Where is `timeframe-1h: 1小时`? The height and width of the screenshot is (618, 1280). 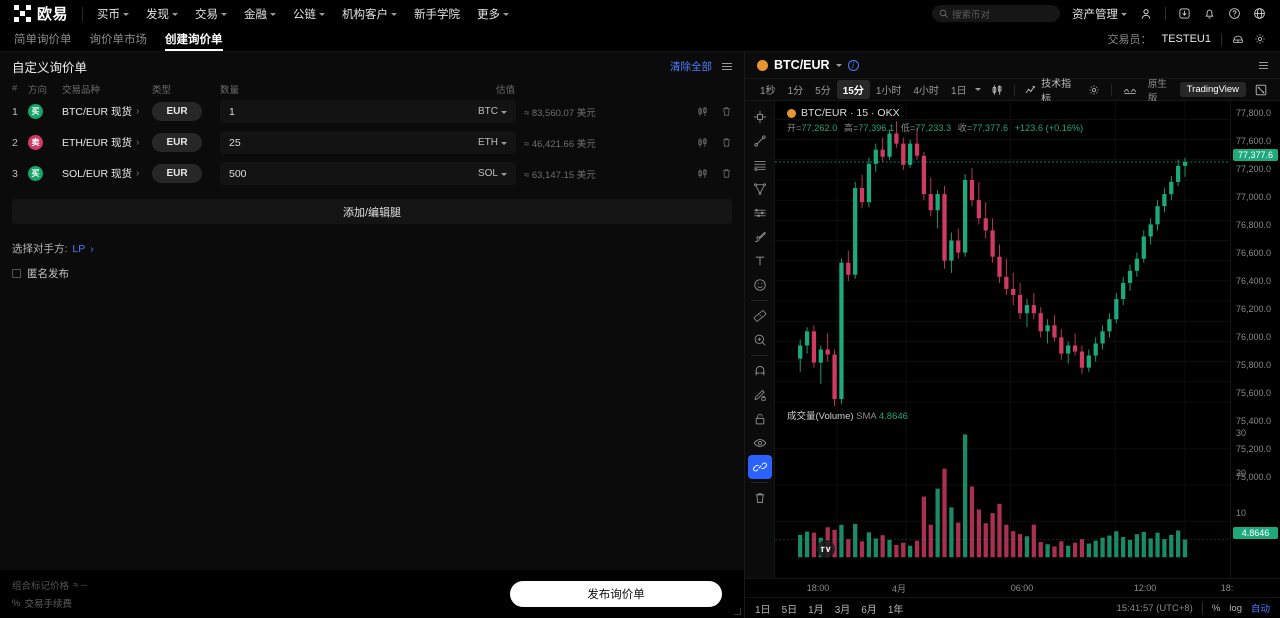 timeframe-1h: 1小时 is located at coordinates (888, 91).